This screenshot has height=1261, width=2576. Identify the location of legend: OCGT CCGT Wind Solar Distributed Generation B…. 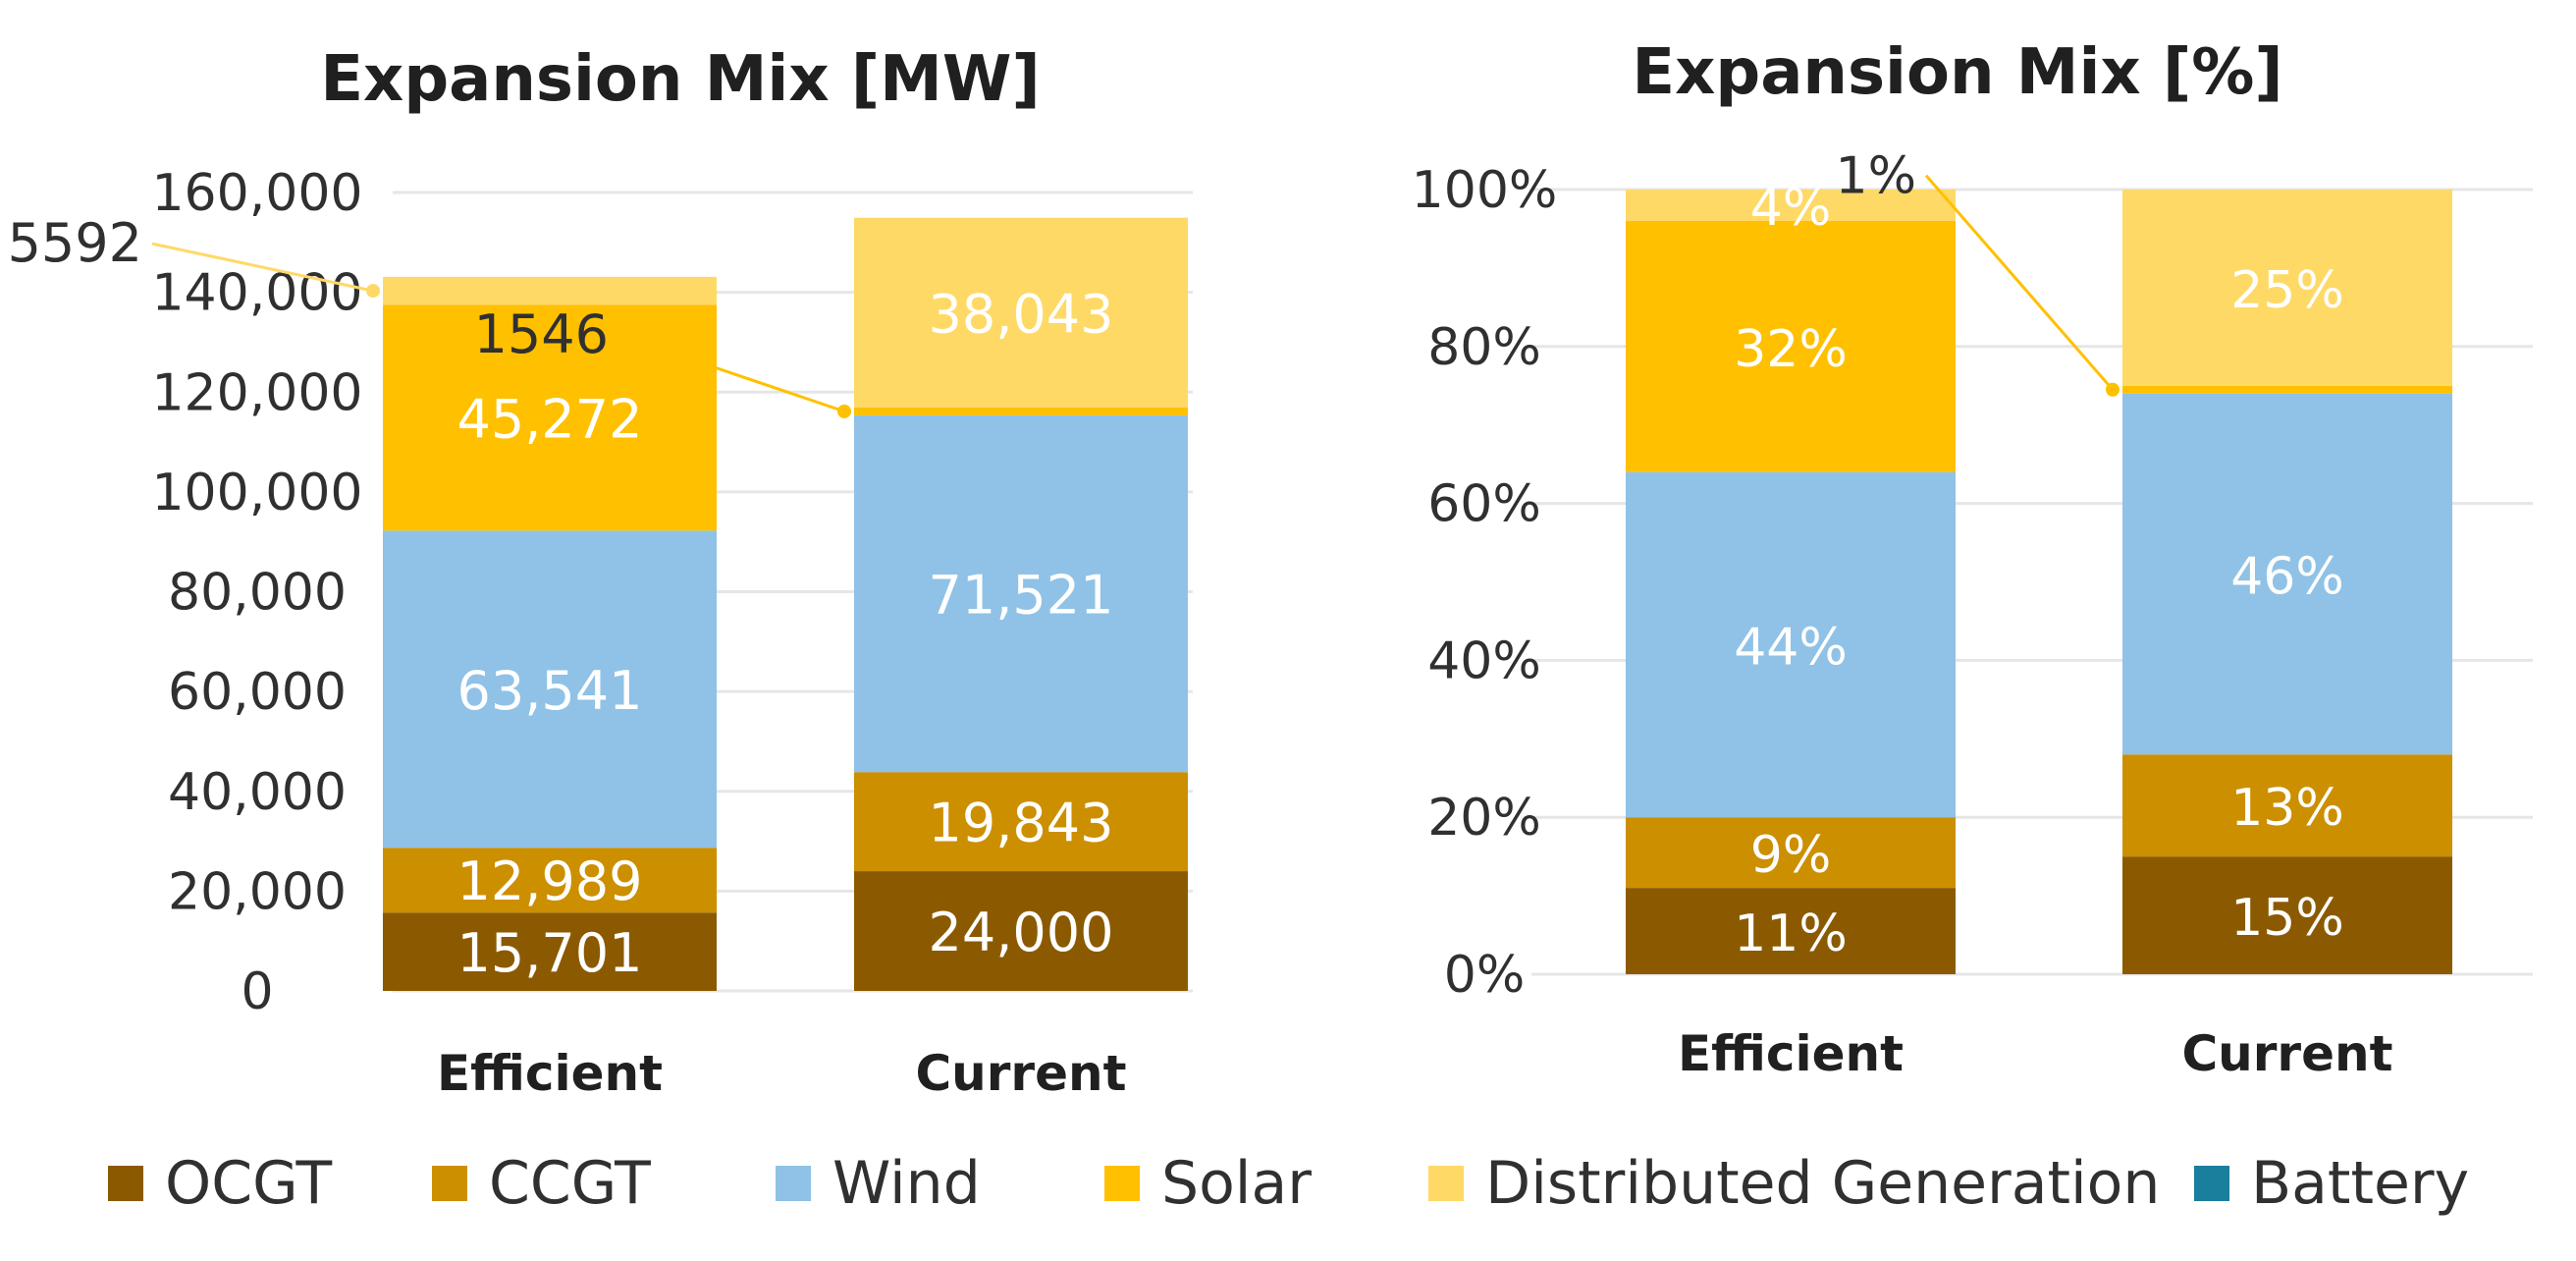
(1288, 1183).